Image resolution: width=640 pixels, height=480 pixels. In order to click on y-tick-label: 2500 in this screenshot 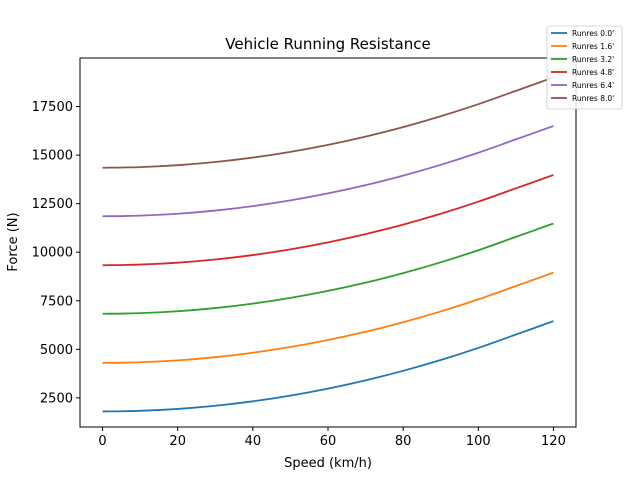, I will do `click(56, 398)`.